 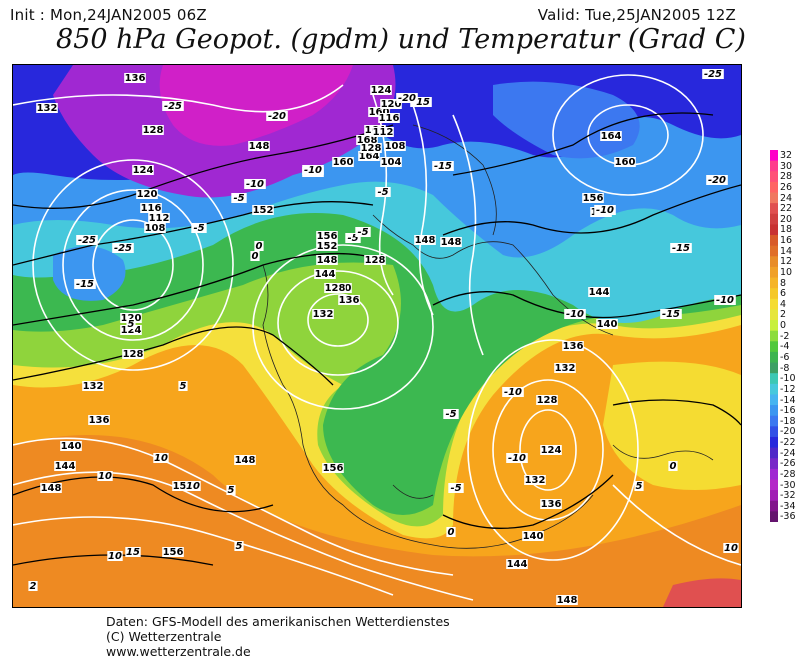 What do you see at coordinates (786, 272) in the screenshot?
I see `scale-tick-label: 10` at bounding box center [786, 272].